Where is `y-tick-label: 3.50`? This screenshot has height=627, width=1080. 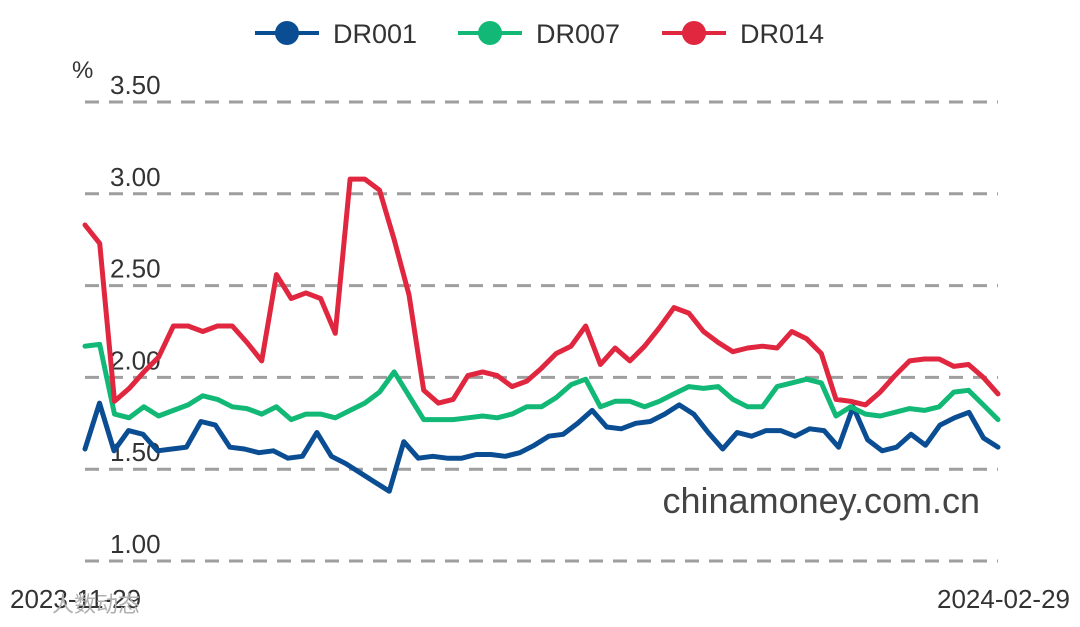 y-tick-label: 3.50 is located at coordinates (135, 85).